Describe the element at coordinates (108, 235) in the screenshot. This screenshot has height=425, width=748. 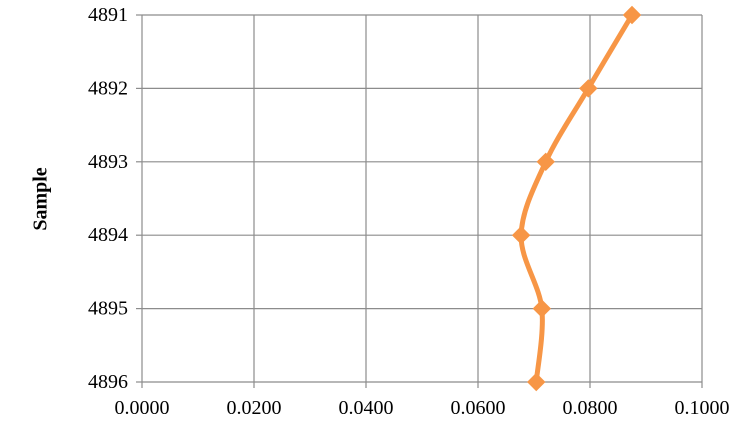
I see `y-tick-label: 4894` at that location.